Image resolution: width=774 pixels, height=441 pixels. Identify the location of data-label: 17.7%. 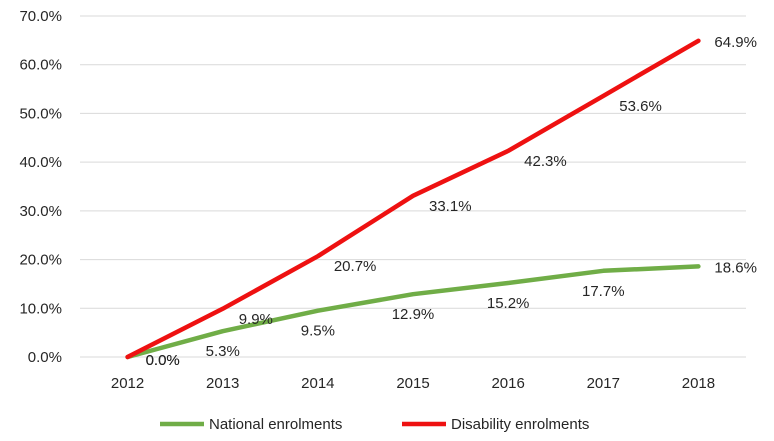
(603, 291).